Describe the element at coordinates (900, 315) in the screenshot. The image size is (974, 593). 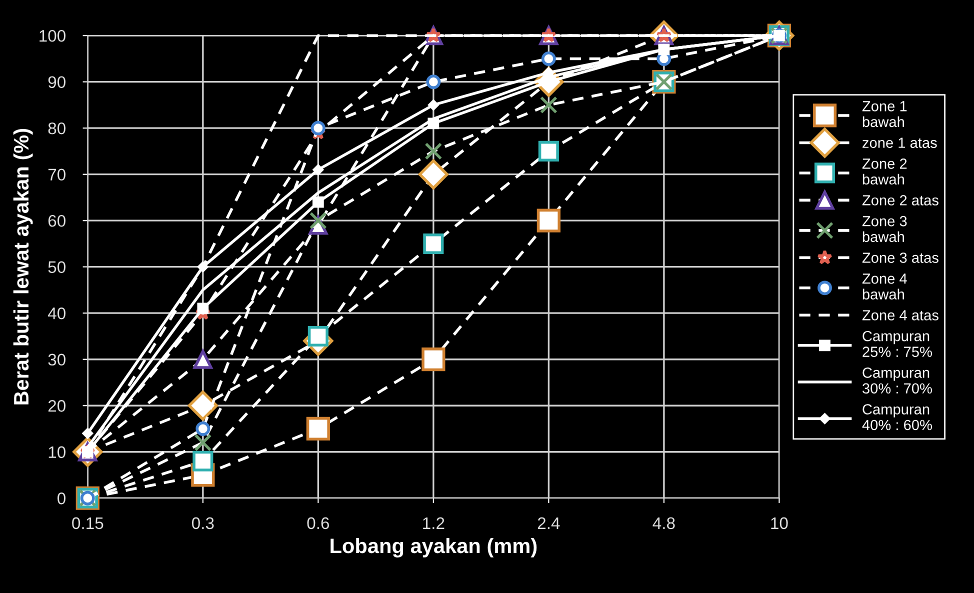
I see `legend-label: Zone 4 atas` at that location.